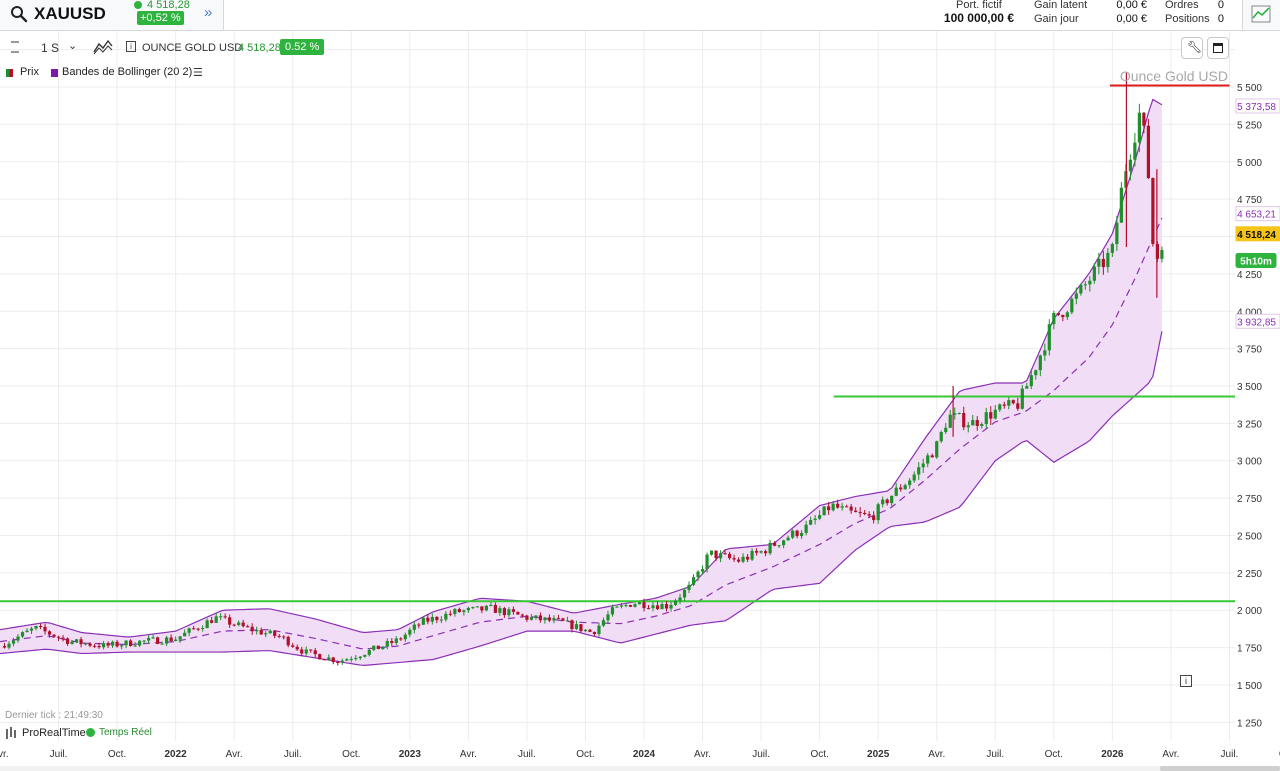  Describe the element at coordinates (1261, 15) in the screenshot. I see `portfolio-chart-button` at that location.